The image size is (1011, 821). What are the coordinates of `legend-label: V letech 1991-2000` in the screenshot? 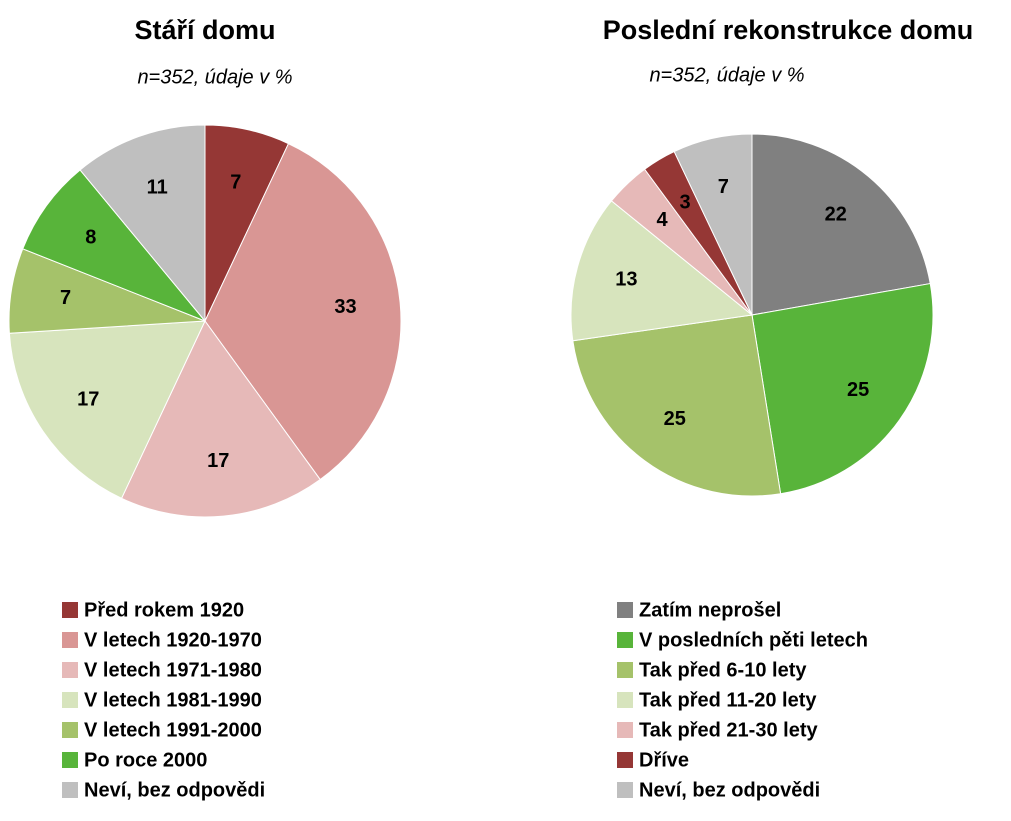 It's located at (173, 730).